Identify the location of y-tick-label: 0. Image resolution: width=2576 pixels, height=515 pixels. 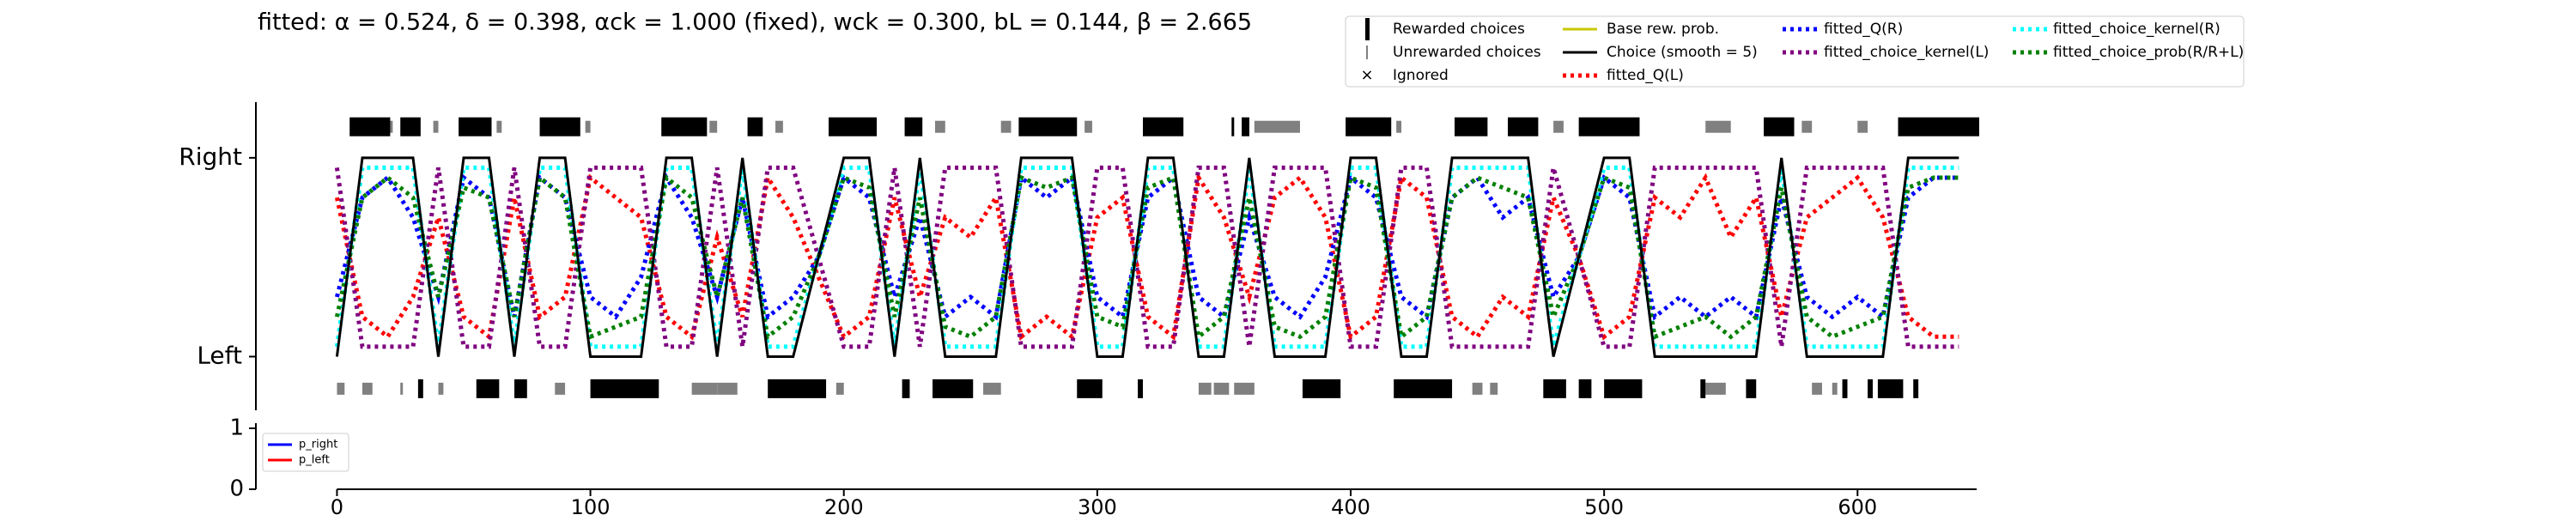
(237, 489).